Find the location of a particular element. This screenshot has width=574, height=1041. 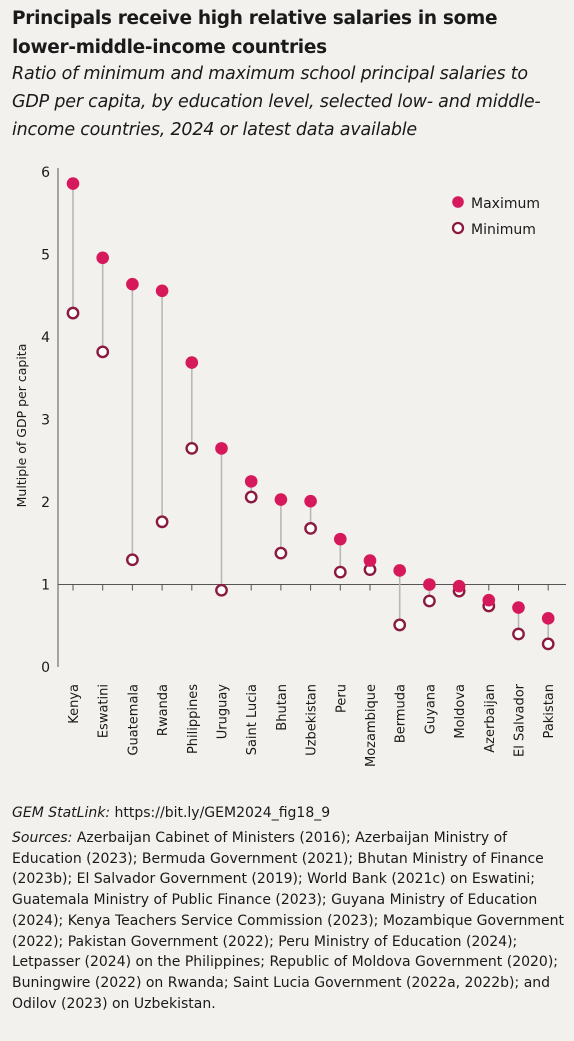

x-category-label: Pakistan is located at coordinates (549, 711).